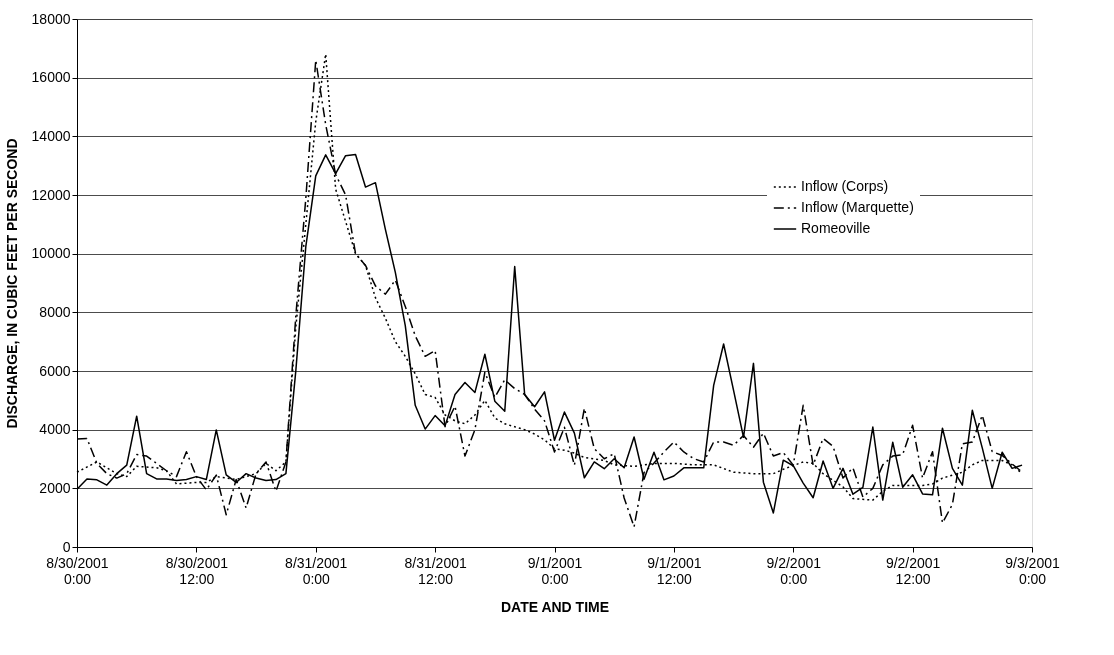 The width and height of the screenshot is (1114, 655). What do you see at coordinates (316, 570) in the screenshot?
I see `x-tick-label: 8/31/2001 0:00` at bounding box center [316, 570].